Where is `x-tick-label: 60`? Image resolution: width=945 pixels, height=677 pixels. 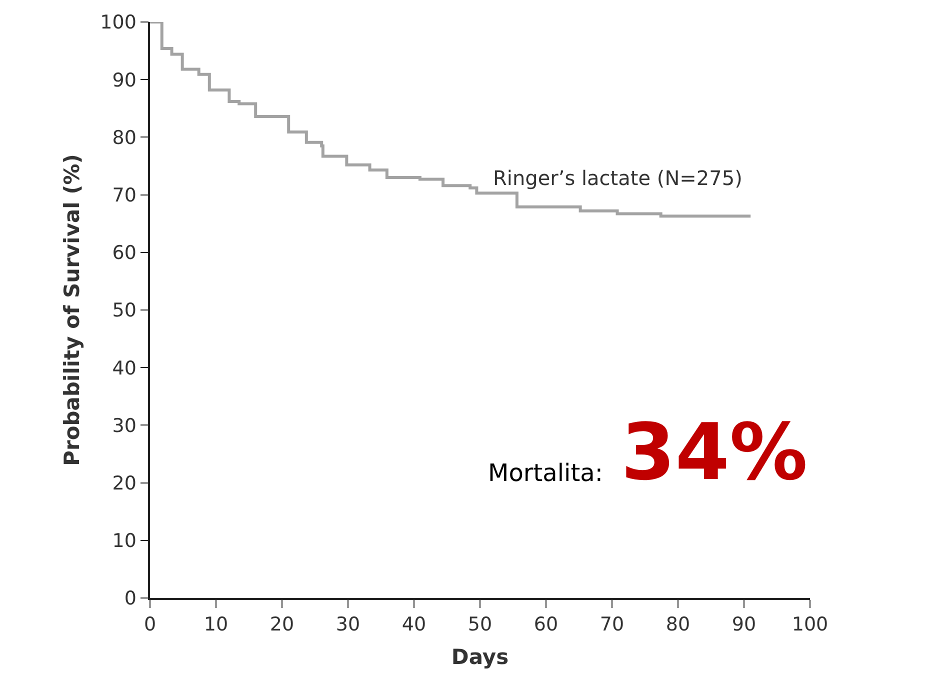 x-tick-label: 60 is located at coordinates (546, 625).